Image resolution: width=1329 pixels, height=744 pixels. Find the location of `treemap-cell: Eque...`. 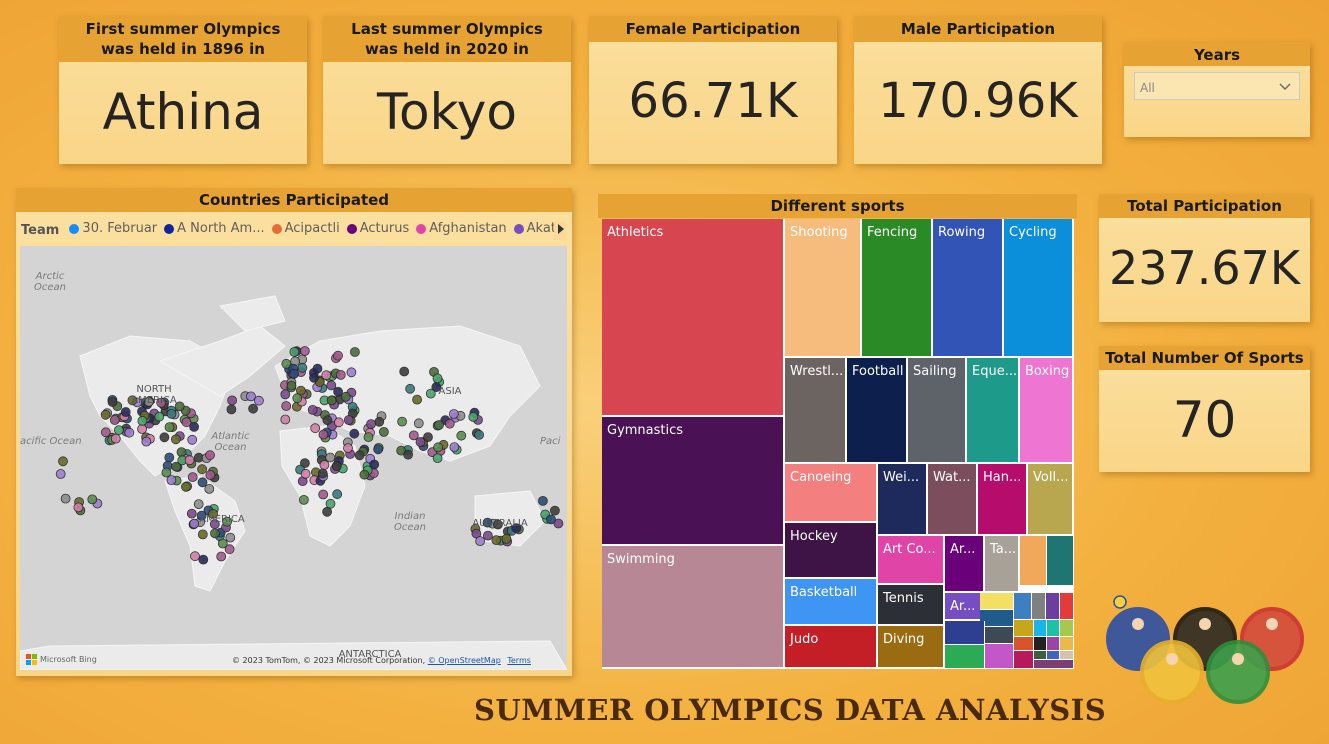

treemap-cell: Eque... is located at coordinates (993, 411).